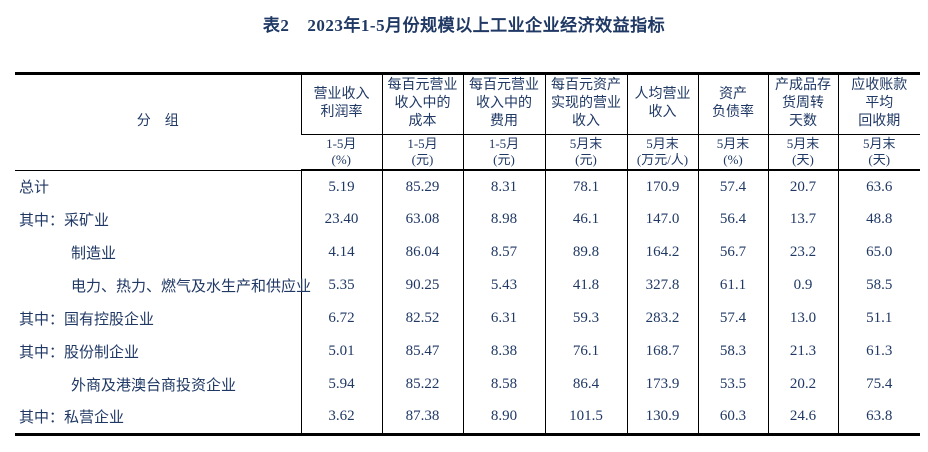 This screenshot has height=452, width=928. Describe the element at coordinates (154, 386) in the screenshot. I see `row-label: 外商及港澳台商投资企业` at that location.